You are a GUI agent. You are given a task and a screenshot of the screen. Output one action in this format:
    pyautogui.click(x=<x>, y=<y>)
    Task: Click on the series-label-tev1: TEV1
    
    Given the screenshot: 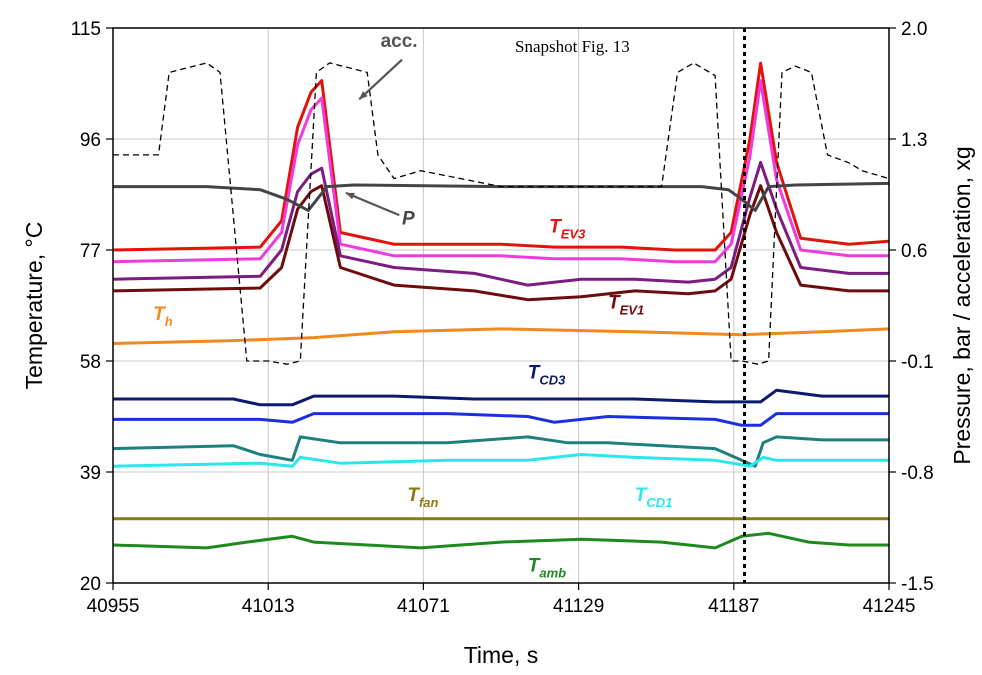 What is the action you would take?
    pyautogui.click(x=626, y=304)
    